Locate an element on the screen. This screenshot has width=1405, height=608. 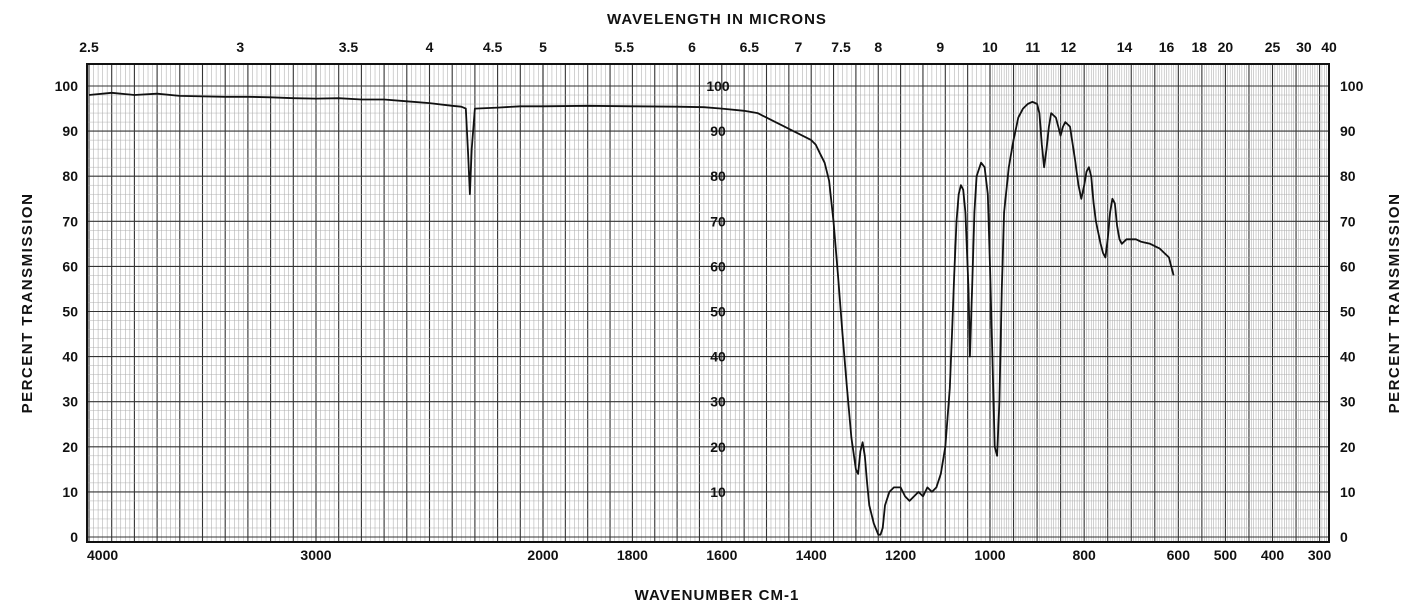
x-tick-label: 1600 is located at coordinates (721, 555).